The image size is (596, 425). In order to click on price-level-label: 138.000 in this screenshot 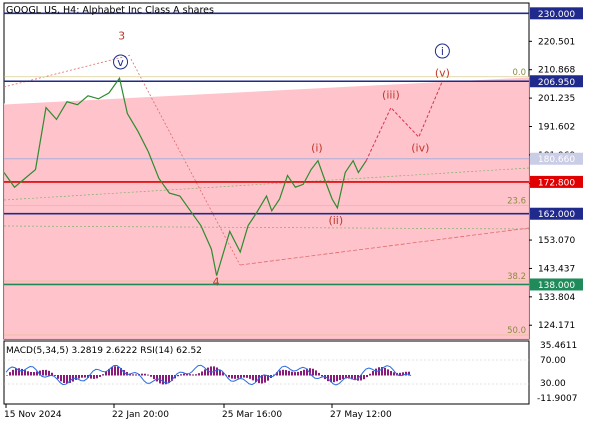, I will do `click(556, 286)`.